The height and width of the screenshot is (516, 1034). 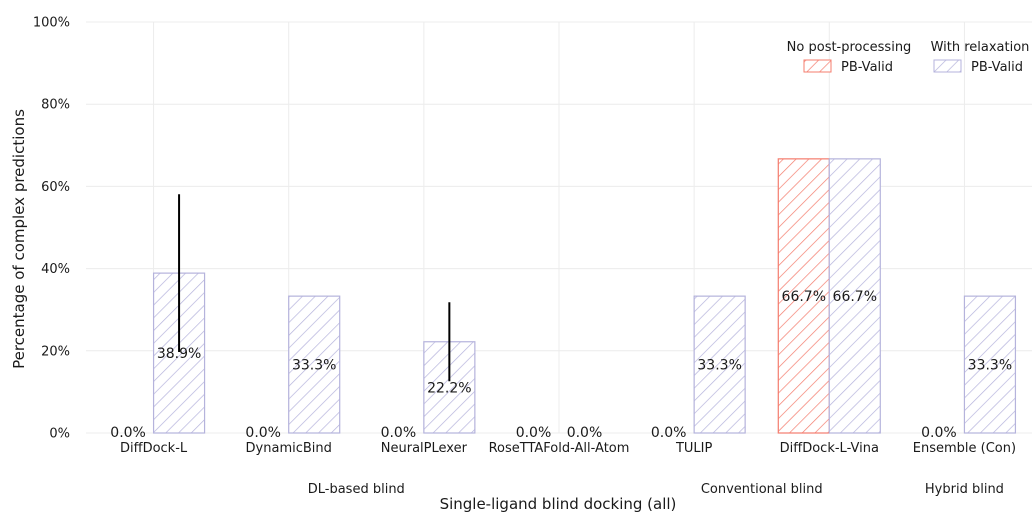 What do you see at coordinates (558, 504) in the screenshot?
I see `x-axis-title: Single-ligand blind docking (all)` at bounding box center [558, 504].